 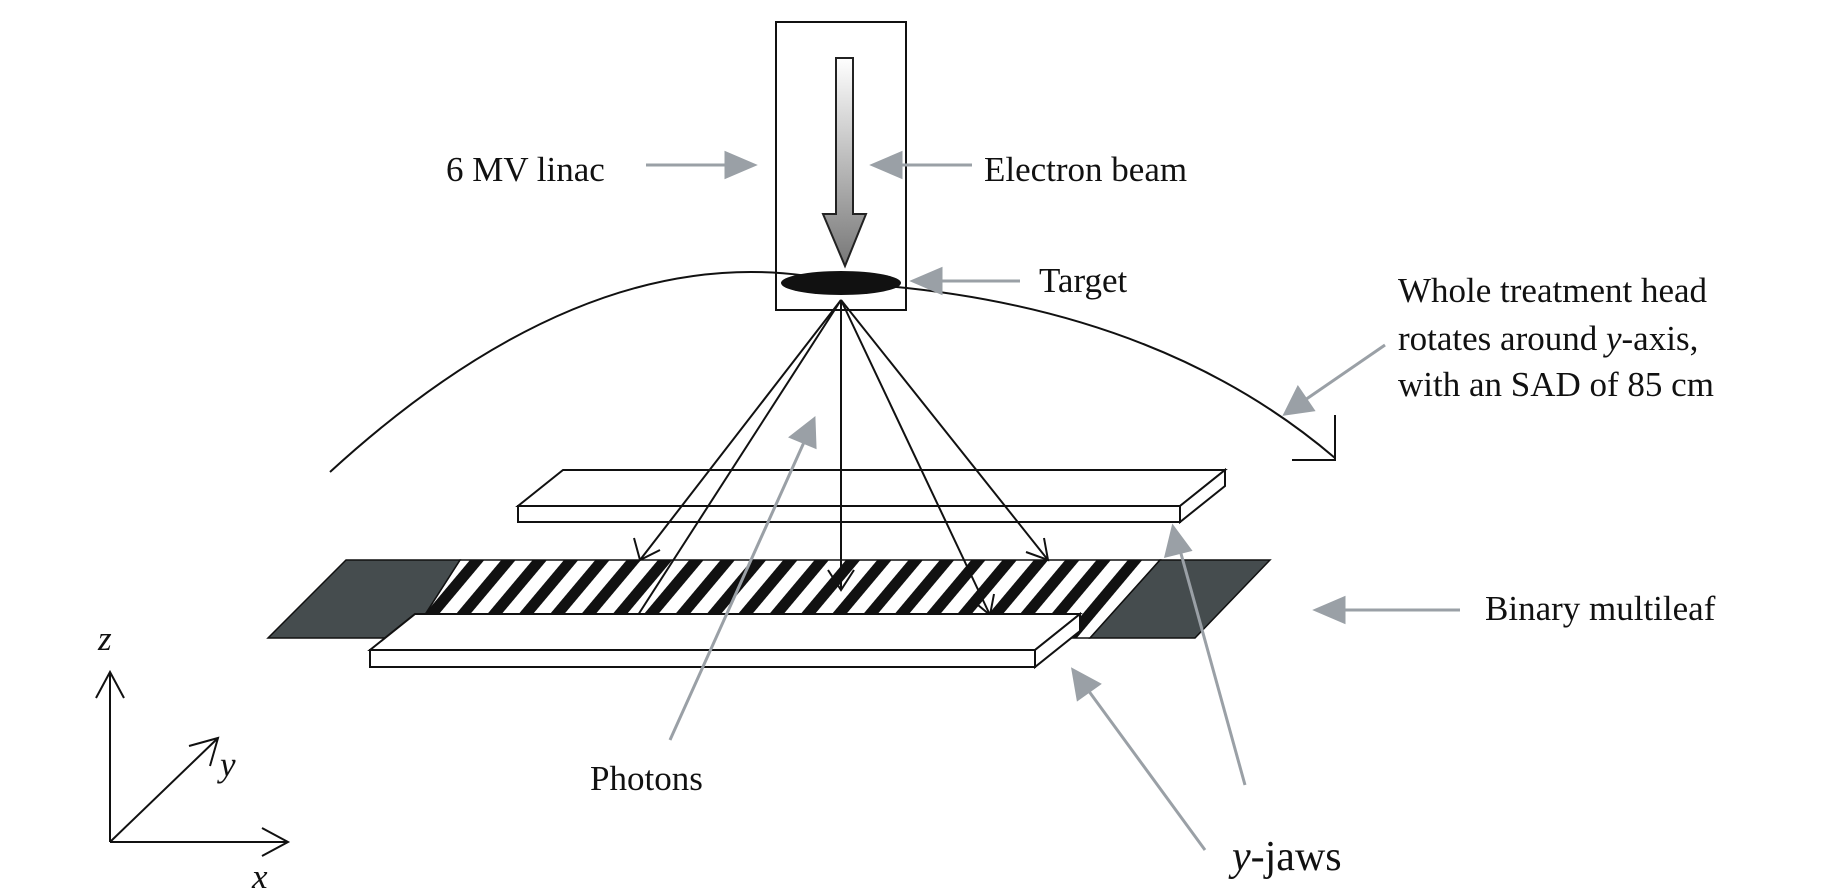 I want to click on x-axis-label: x, so click(x=259, y=876).